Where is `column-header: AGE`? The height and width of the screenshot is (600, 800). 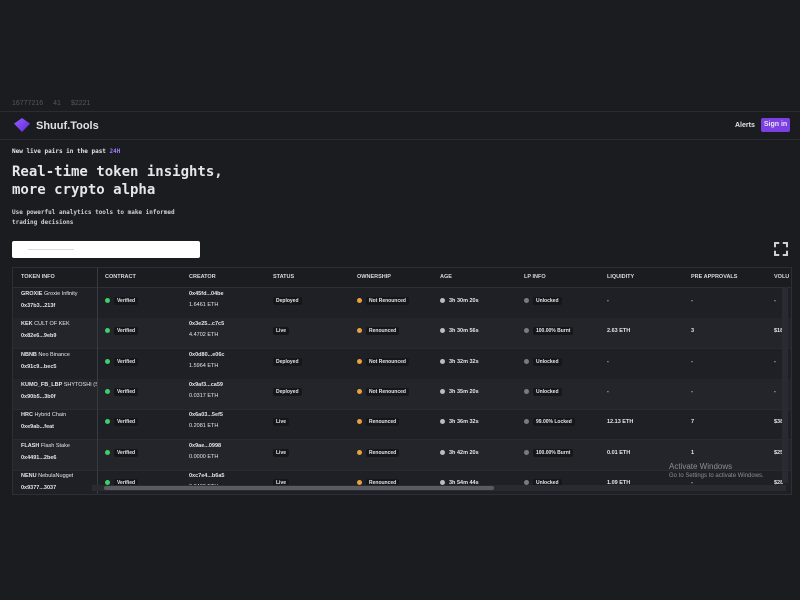 column-header: AGE is located at coordinates (446, 277).